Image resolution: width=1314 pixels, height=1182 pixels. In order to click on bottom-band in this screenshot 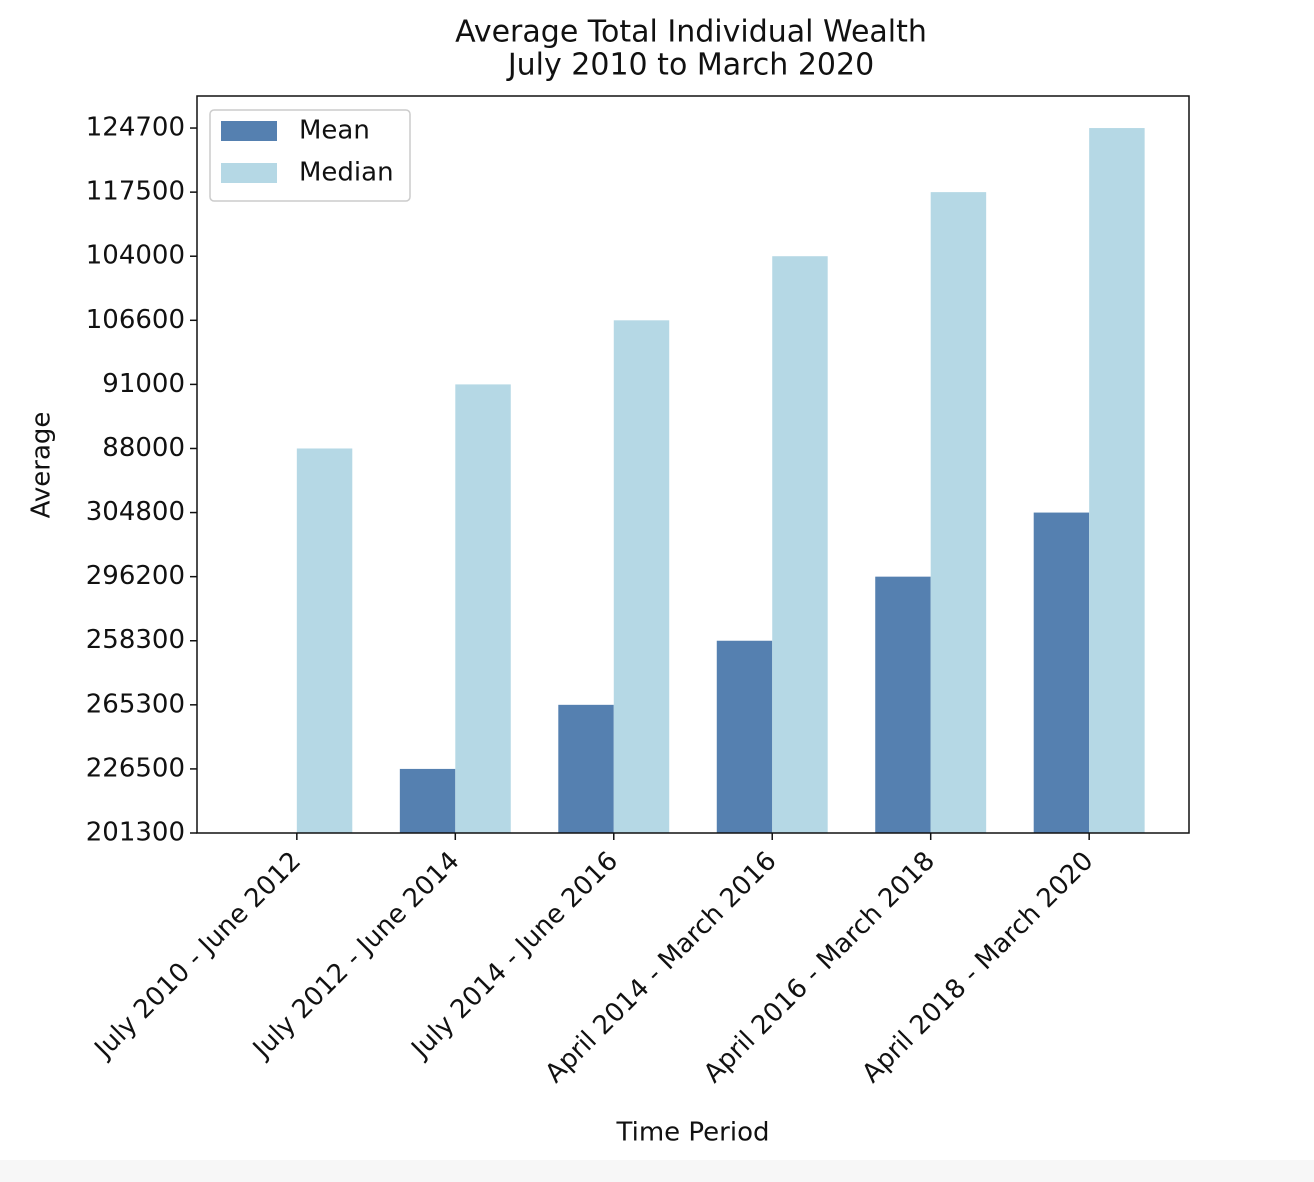, I will do `click(657, 1171)`.